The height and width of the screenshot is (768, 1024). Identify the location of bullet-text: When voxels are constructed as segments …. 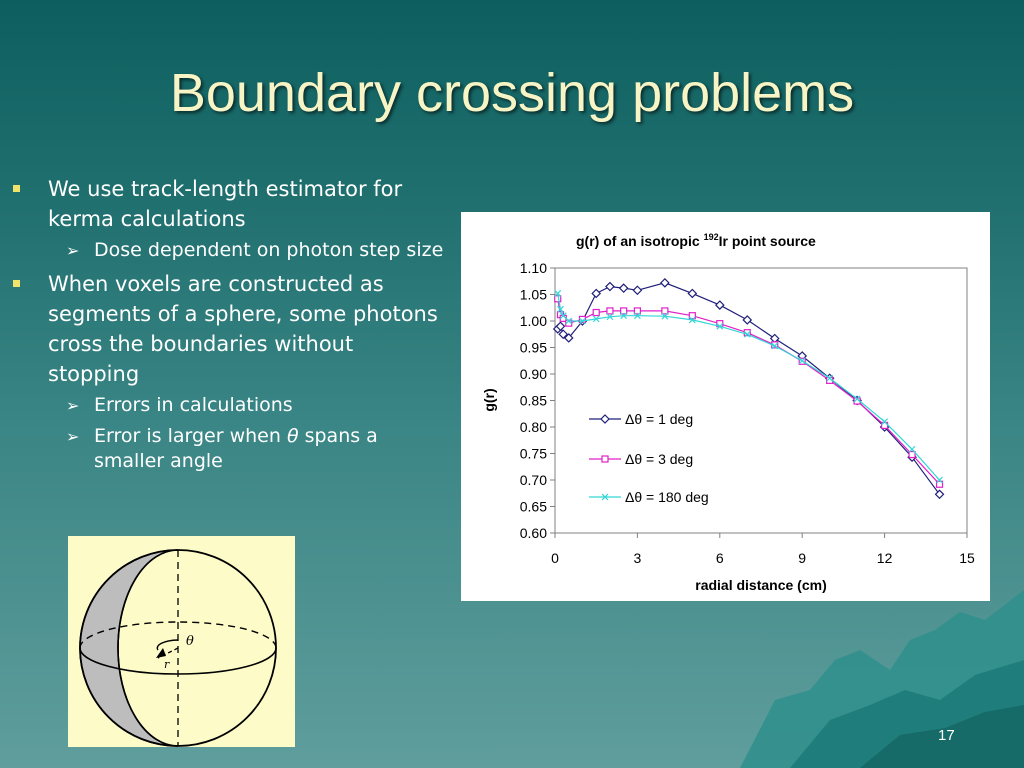
(243, 329).